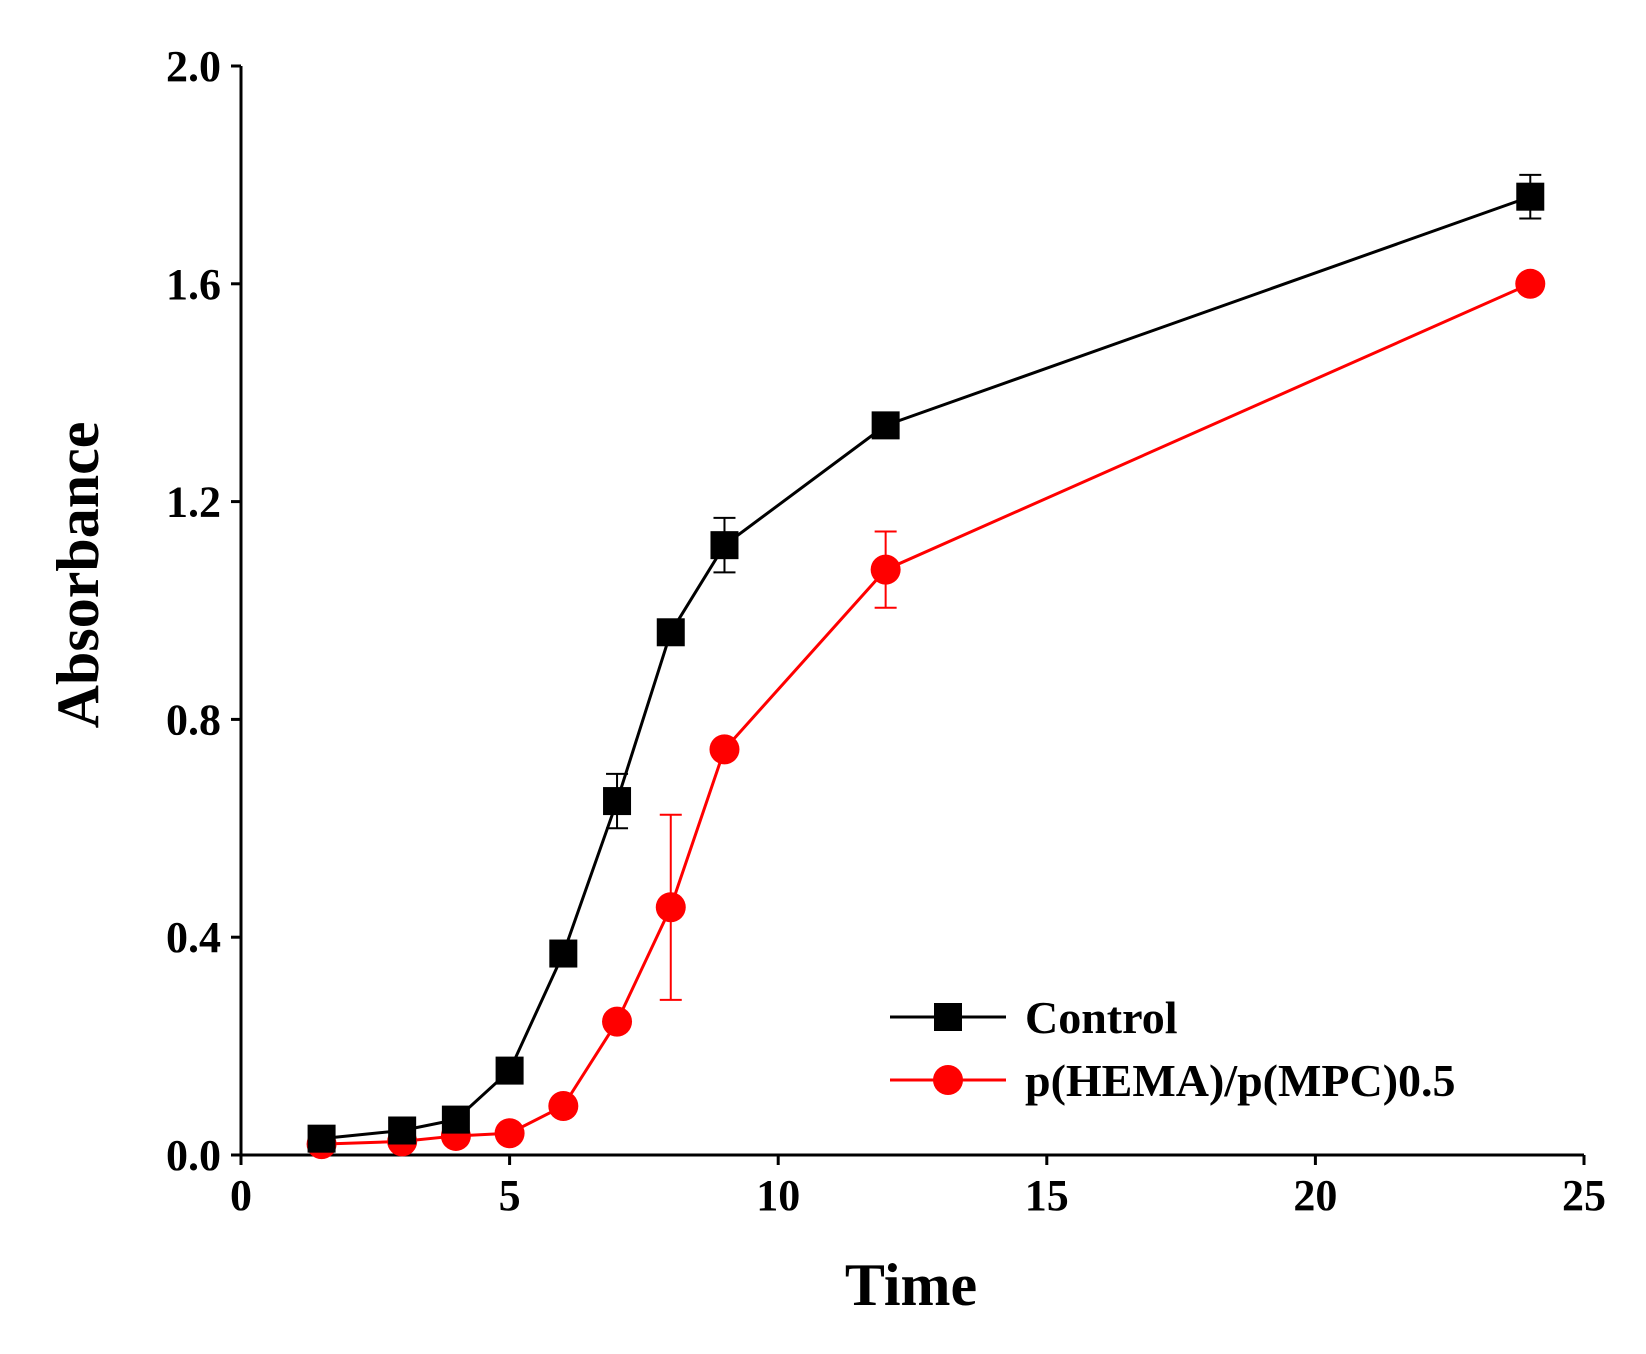  Describe the element at coordinates (1315, 1195) in the screenshot. I see `x-tick-label: 20` at that location.